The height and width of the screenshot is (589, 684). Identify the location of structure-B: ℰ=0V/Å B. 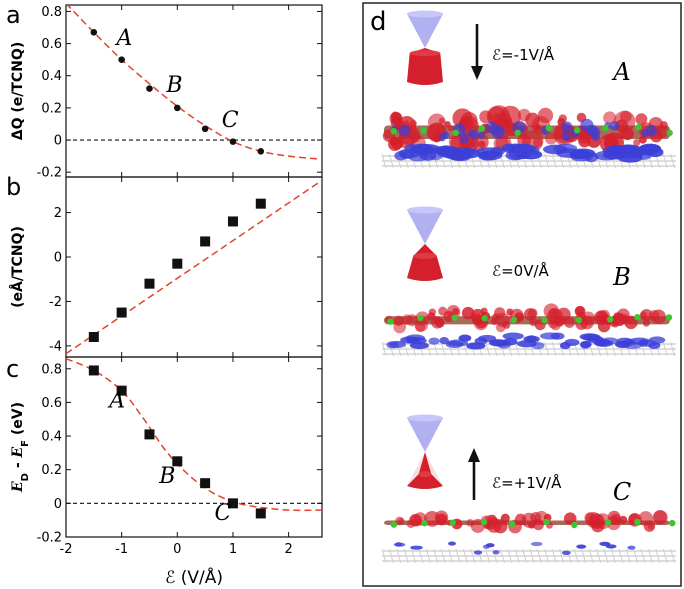
(528, 281).